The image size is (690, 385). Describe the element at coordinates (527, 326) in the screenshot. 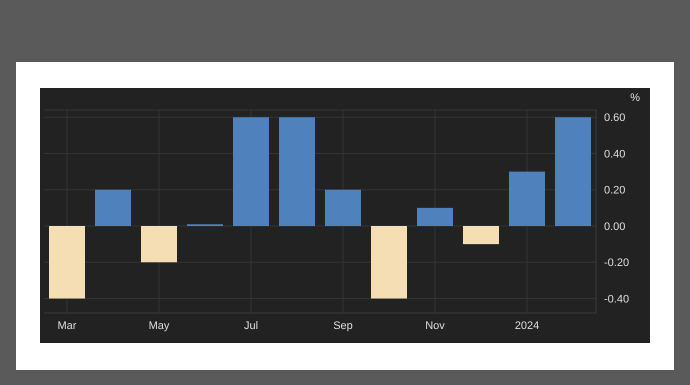

I see `x-tick-label: 2024` at that location.